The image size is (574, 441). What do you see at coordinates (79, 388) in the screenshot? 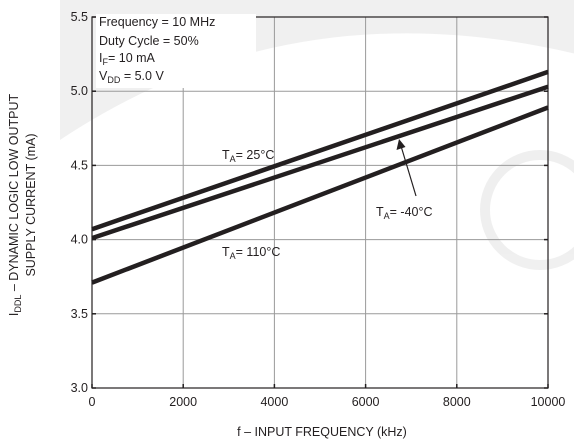
I see `y-tick-label: 3.0` at bounding box center [79, 388].